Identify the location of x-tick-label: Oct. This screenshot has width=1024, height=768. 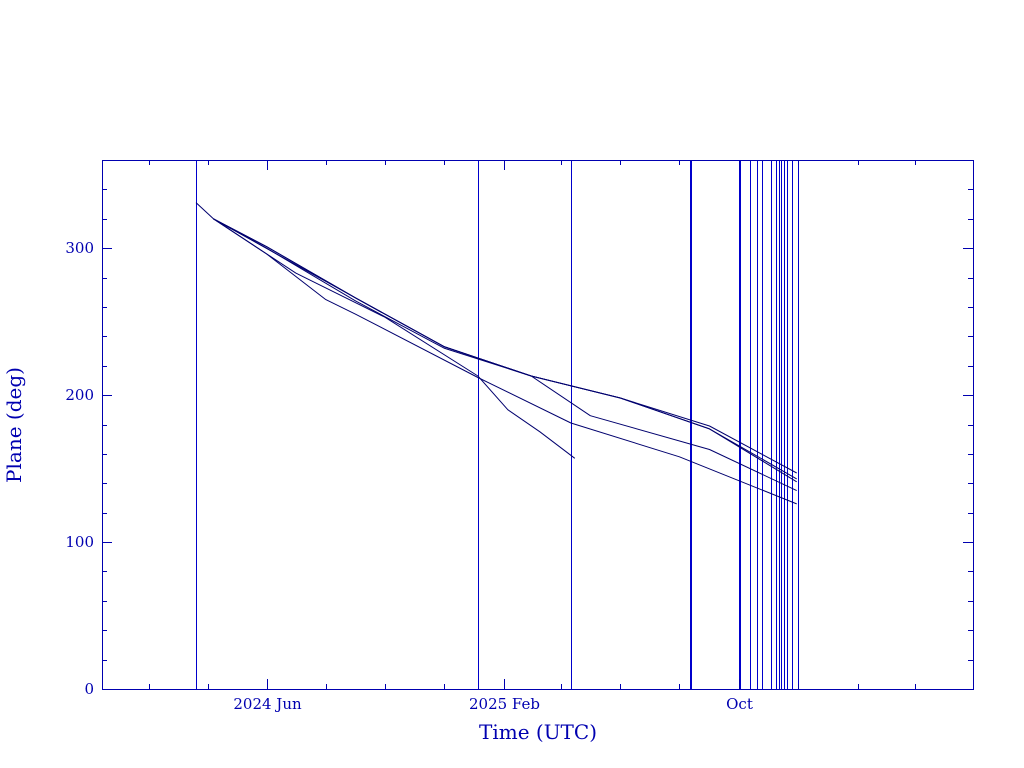
(739, 704).